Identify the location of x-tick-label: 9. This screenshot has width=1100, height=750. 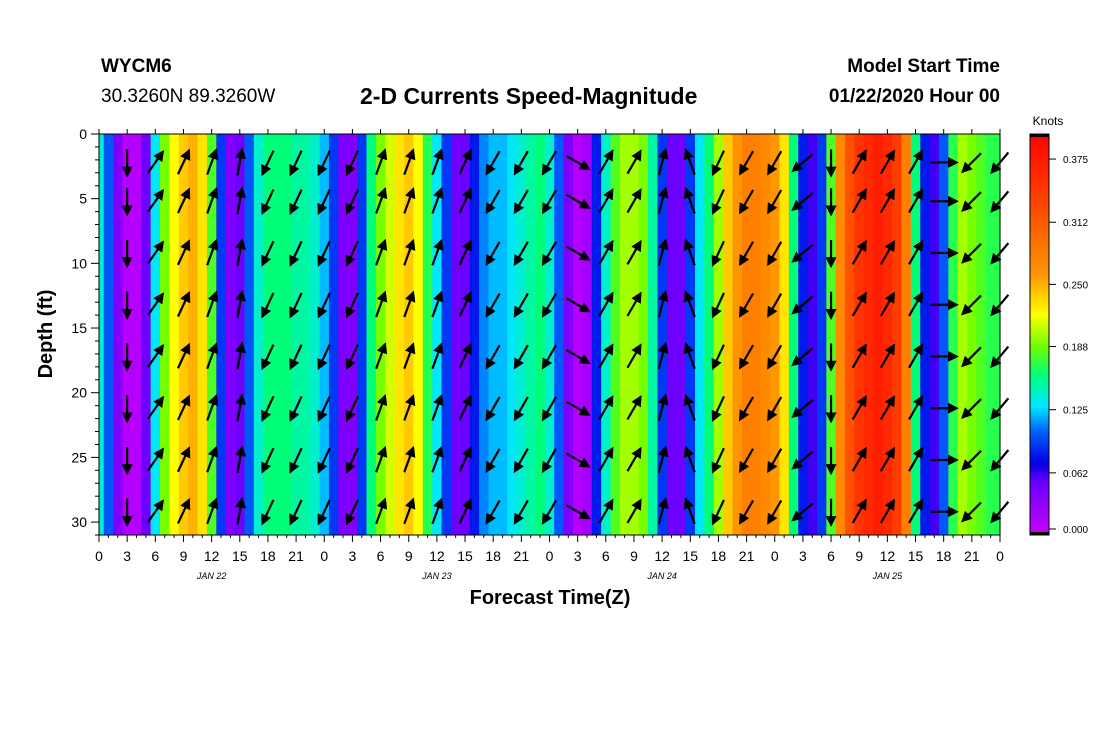
(184, 556).